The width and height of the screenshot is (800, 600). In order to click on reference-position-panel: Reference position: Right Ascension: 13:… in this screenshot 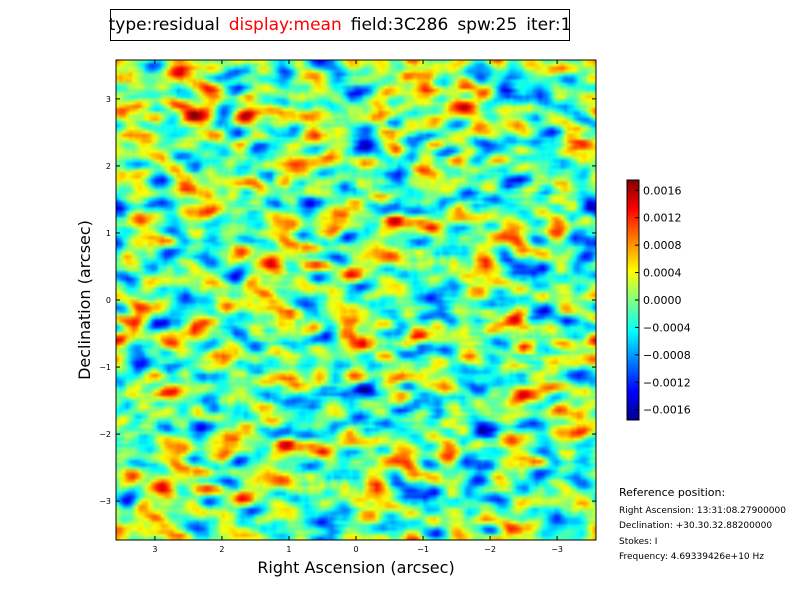, I will do `click(702, 525)`.